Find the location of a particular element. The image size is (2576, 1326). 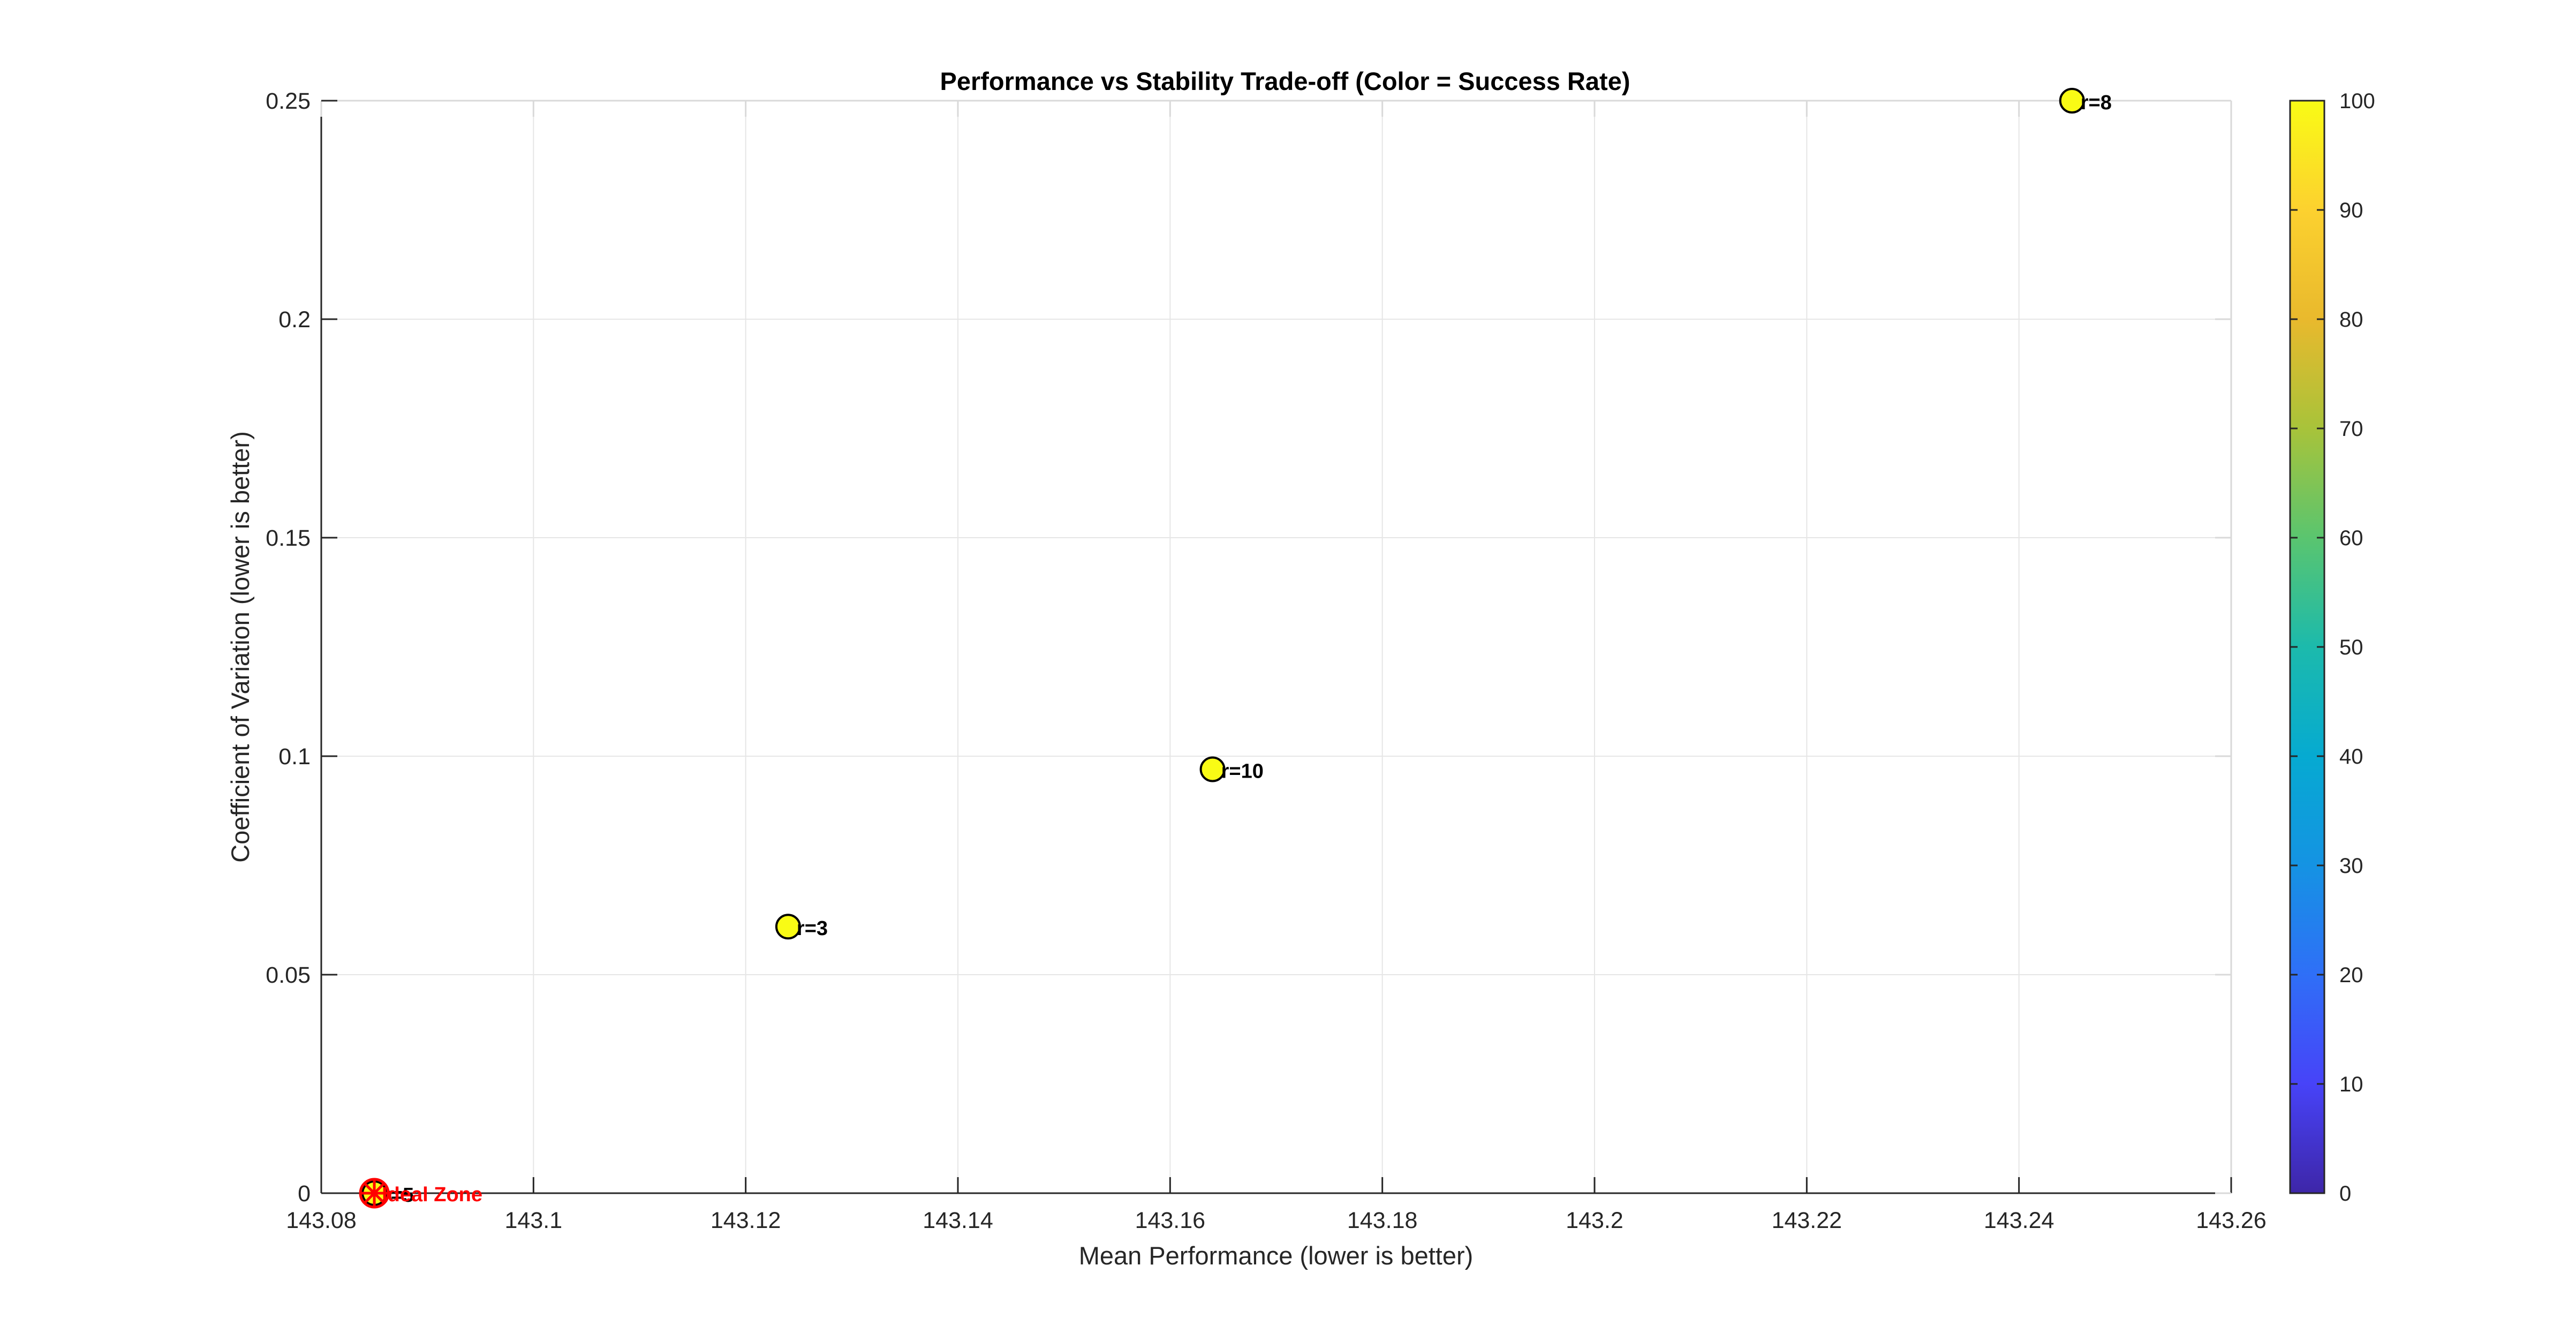

colorbar-ticks: 0 10 20 30 40 50 60 70 80 90 100 is located at coordinates (2332, 647).